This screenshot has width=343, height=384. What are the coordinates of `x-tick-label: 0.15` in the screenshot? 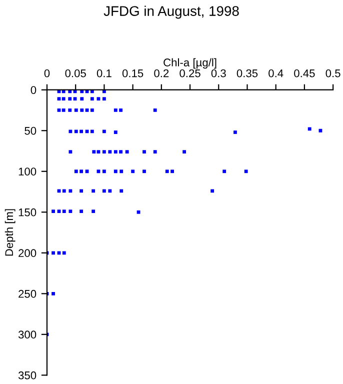 It's located at (133, 73).